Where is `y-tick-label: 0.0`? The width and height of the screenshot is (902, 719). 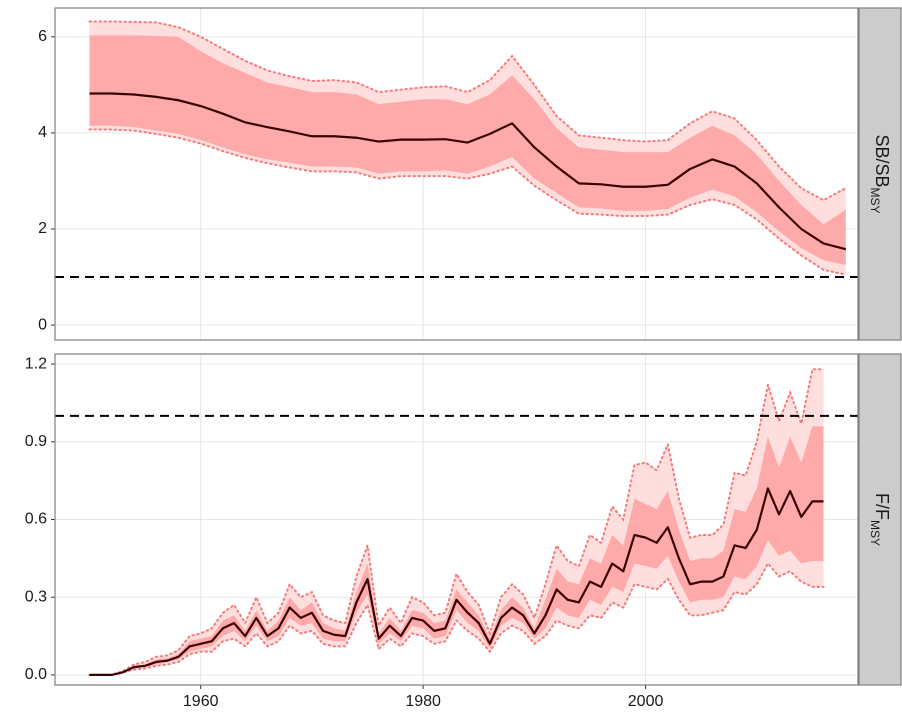
y-tick-label: 0.0 is located at coordinates (36, 674).